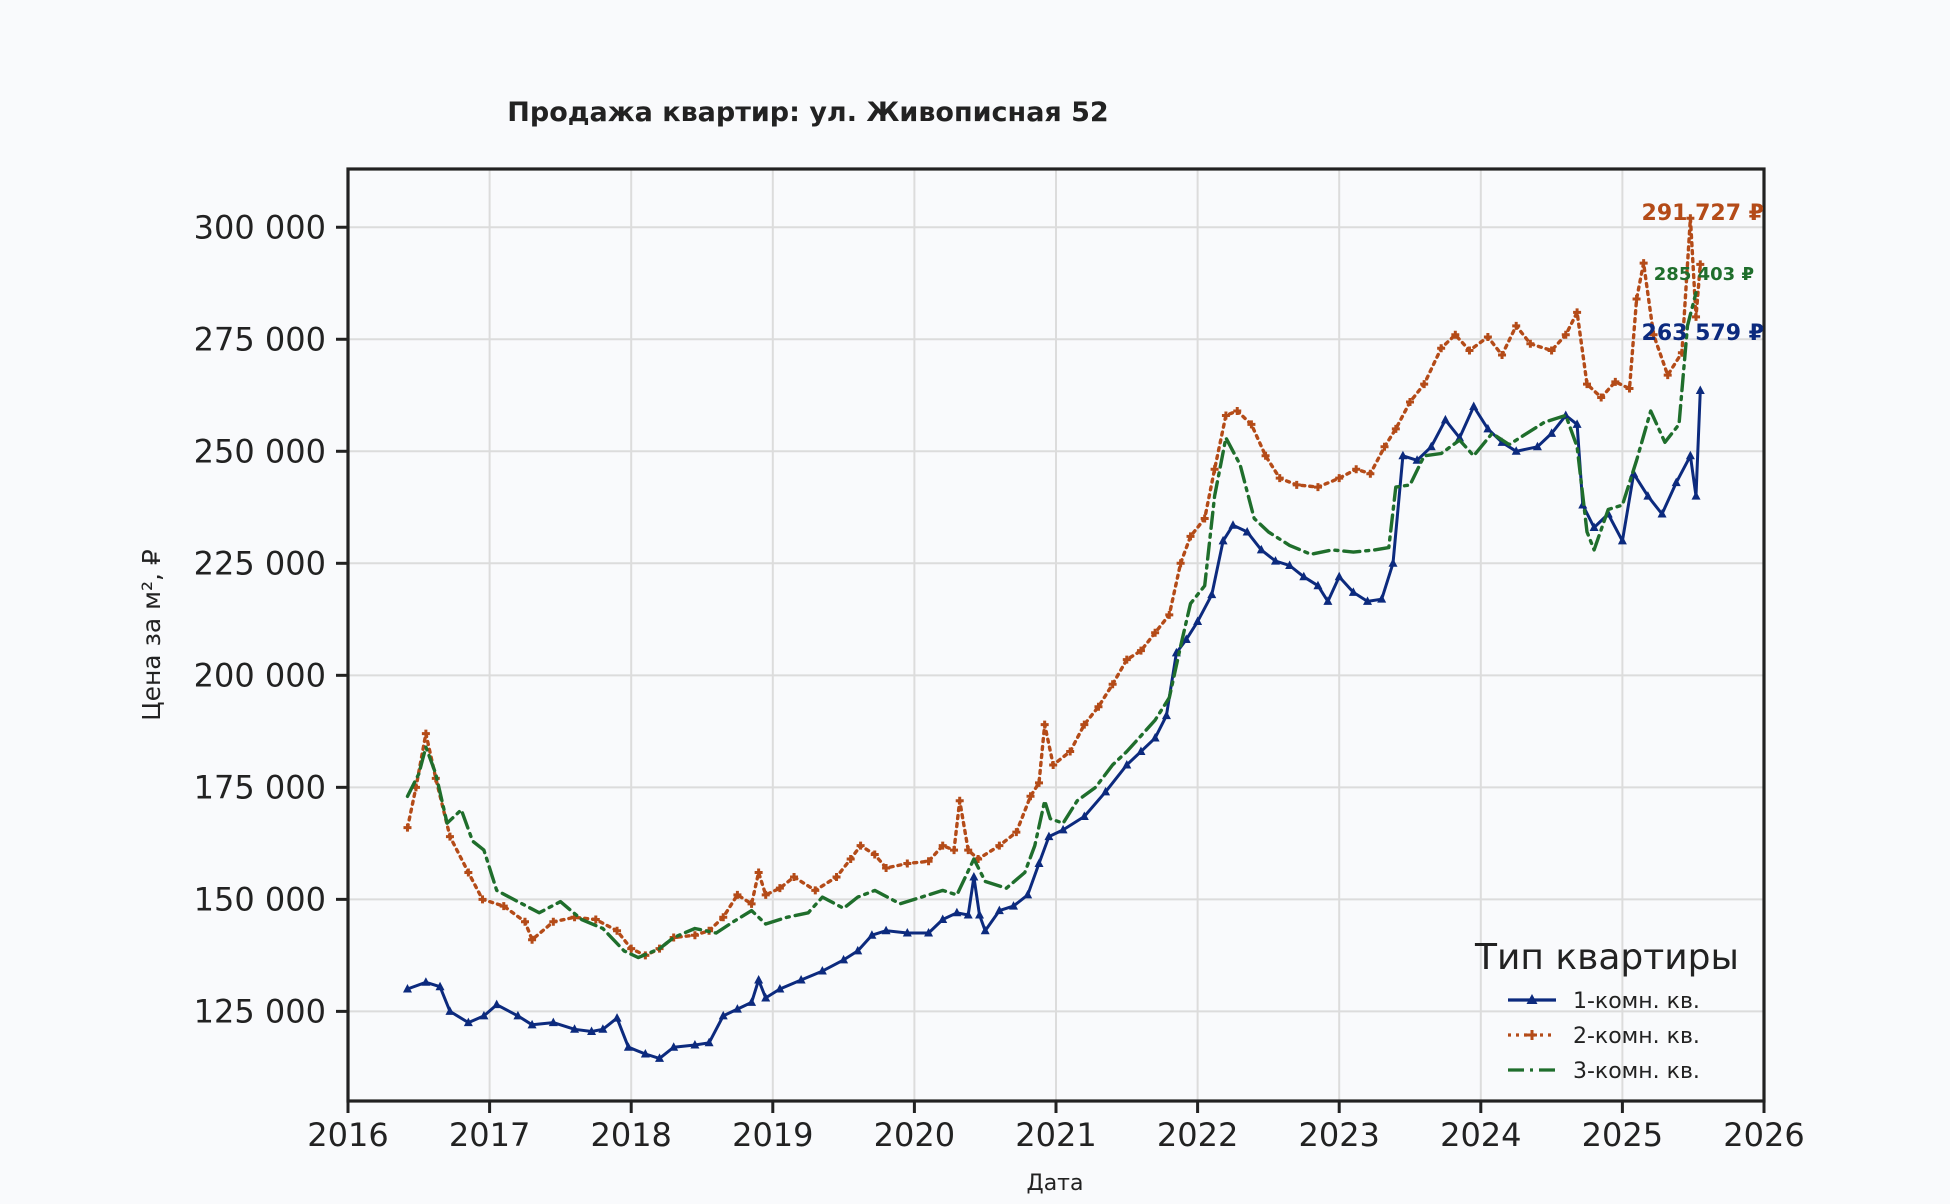 The image size is (1950, 1204). I want to click on legend-label-2: 2-комн. кв., so click(1636, 1036).